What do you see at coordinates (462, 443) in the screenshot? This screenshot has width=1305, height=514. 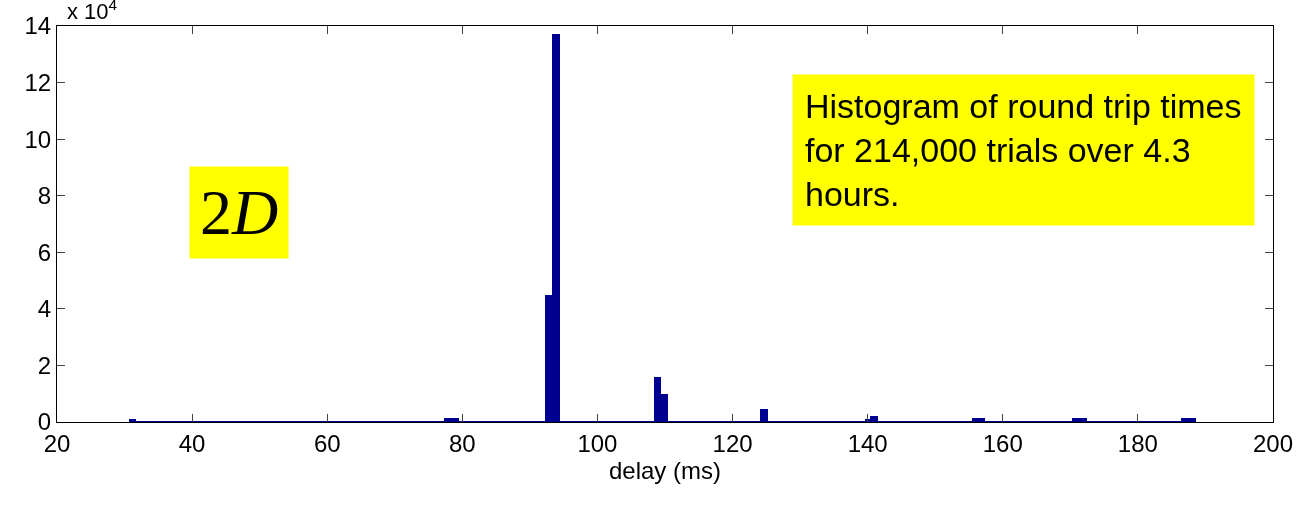 I see `x-tick-label: 80` at bounding box center [462, 443].